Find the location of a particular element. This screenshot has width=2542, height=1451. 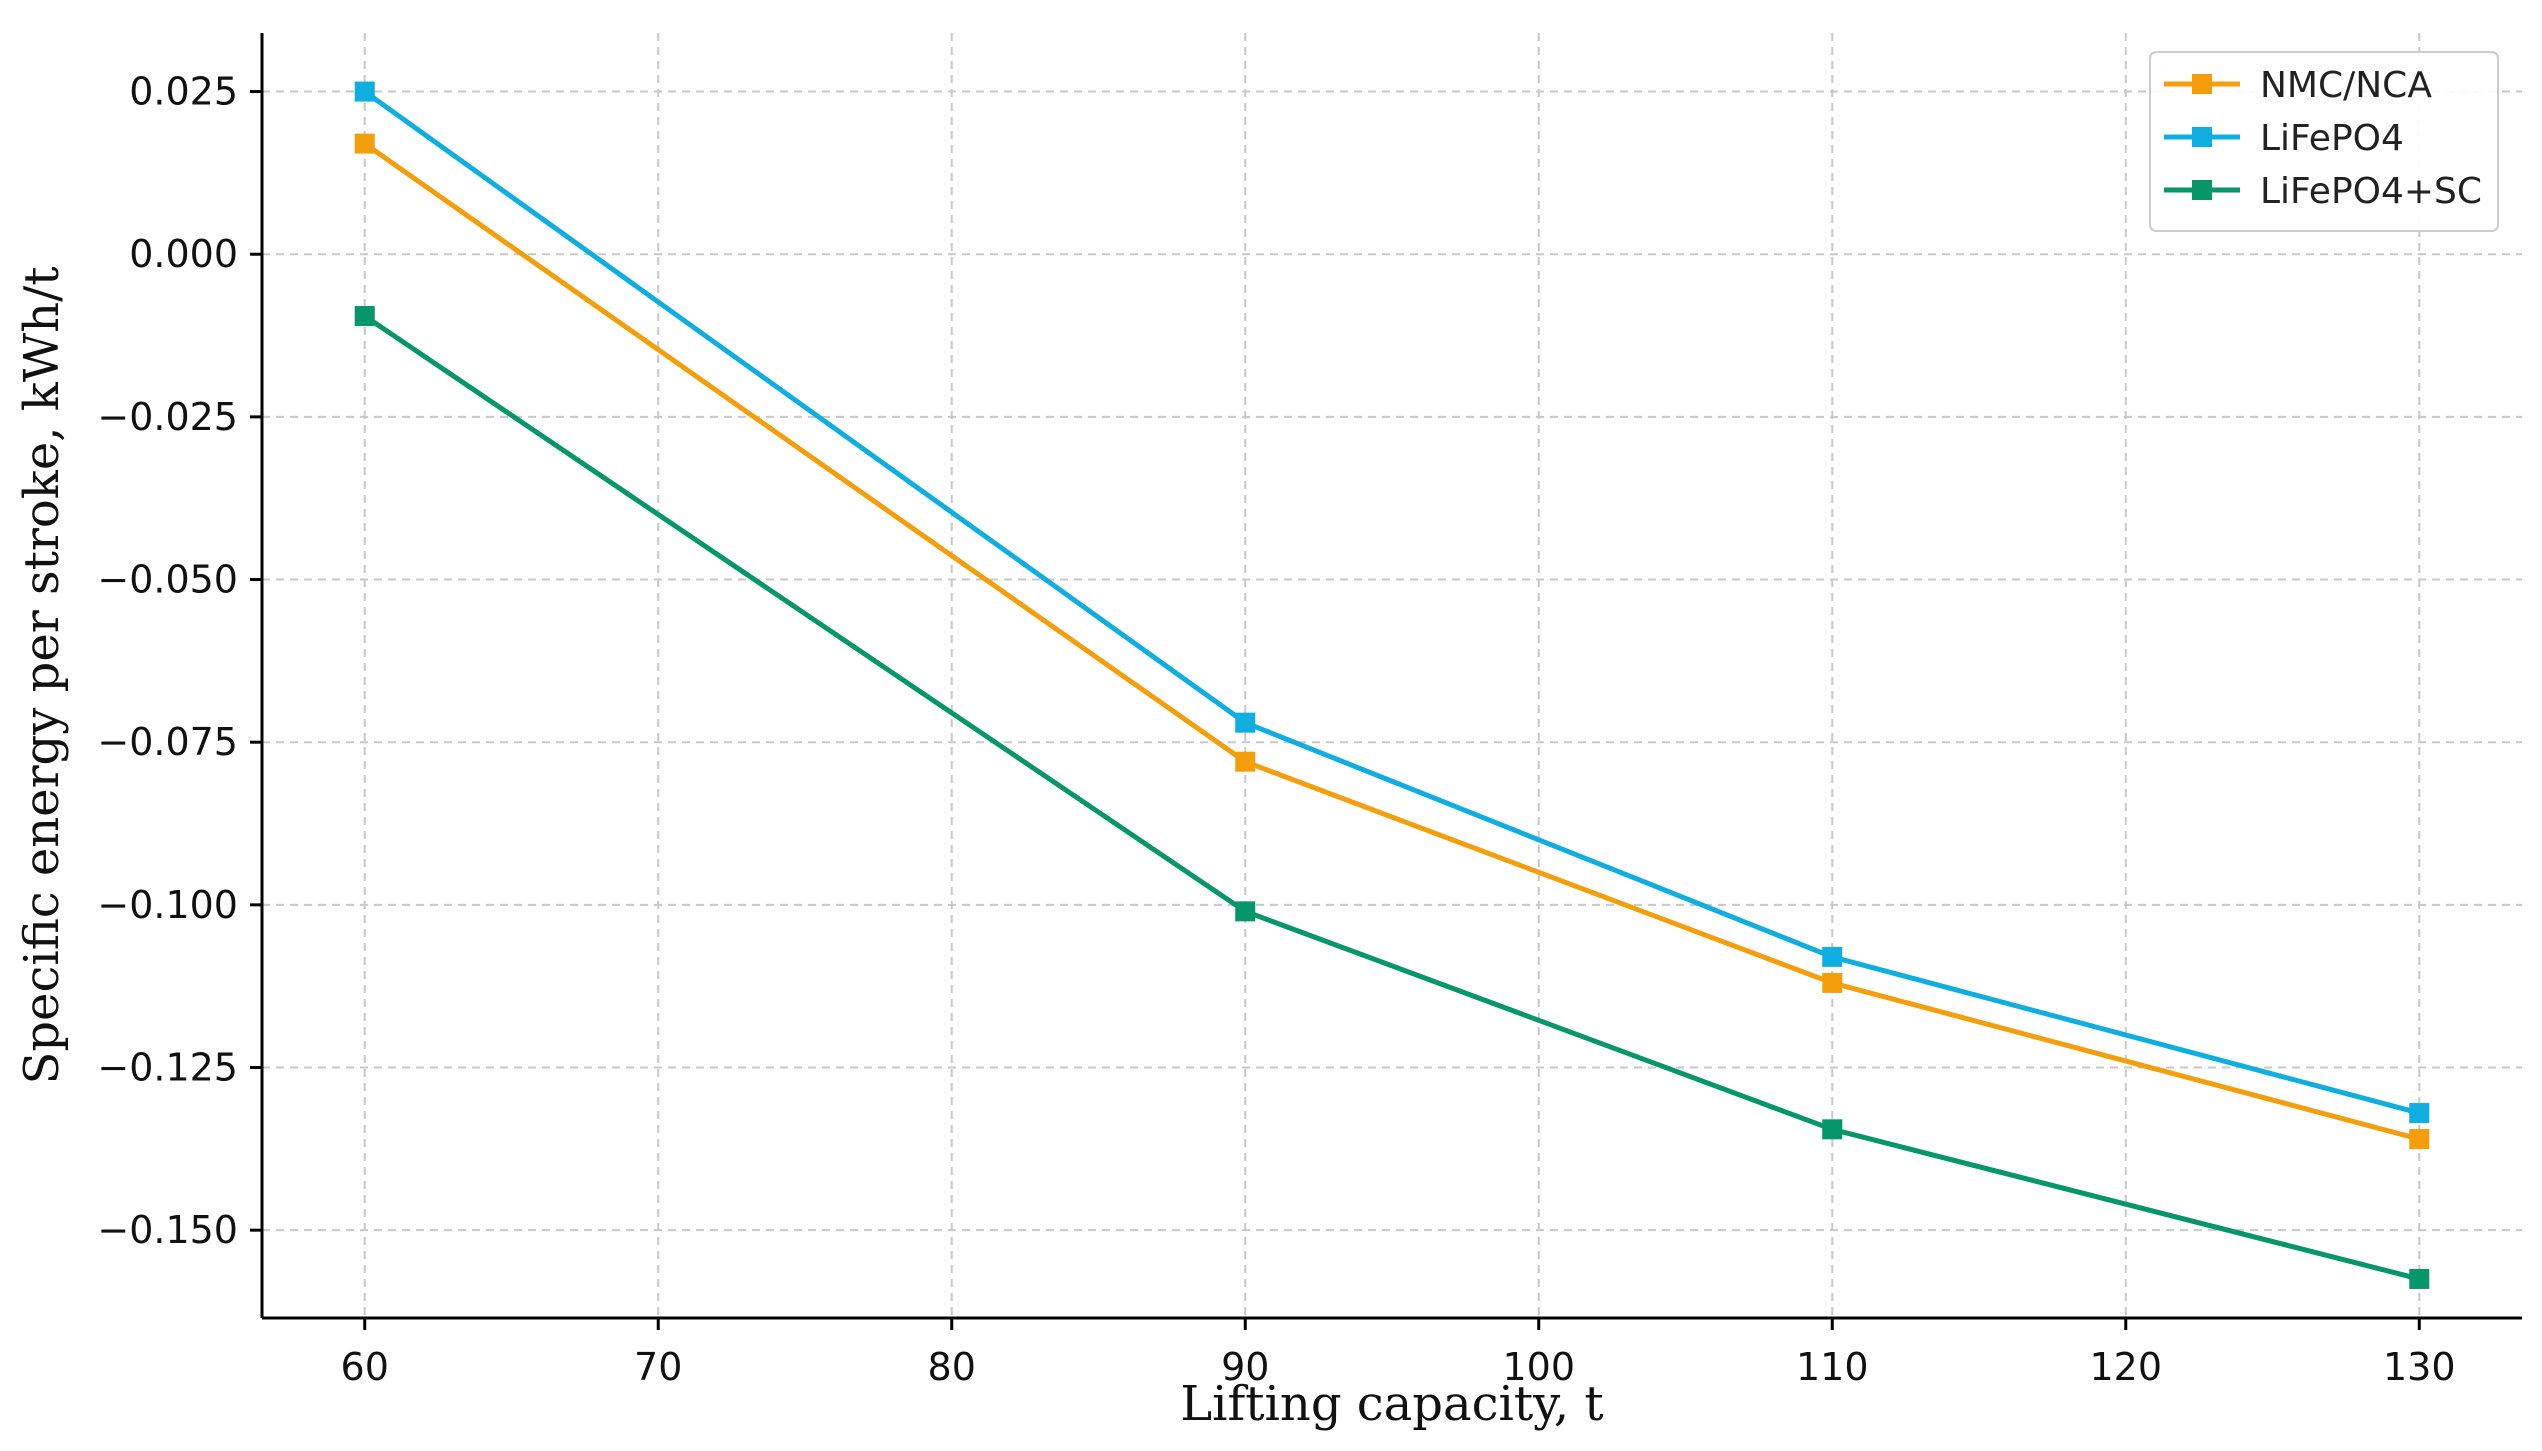

x-tick-label: 120 is located at coordinates (2126, 1367).